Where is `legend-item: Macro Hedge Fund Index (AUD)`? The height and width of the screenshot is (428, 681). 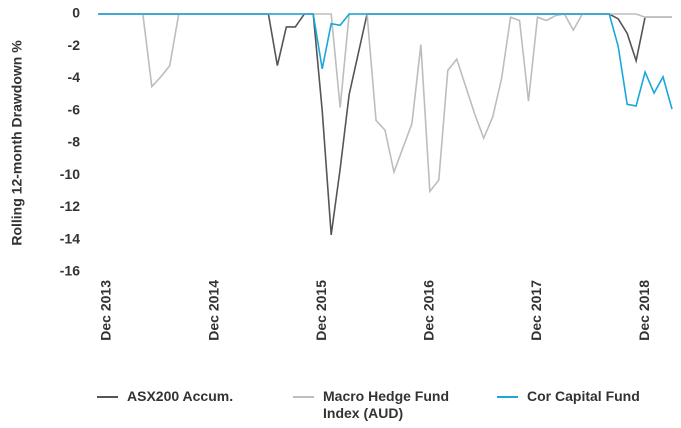
legend-item: Macro Hedge Fund Index (AUD) is located at coordinates (383, 405).